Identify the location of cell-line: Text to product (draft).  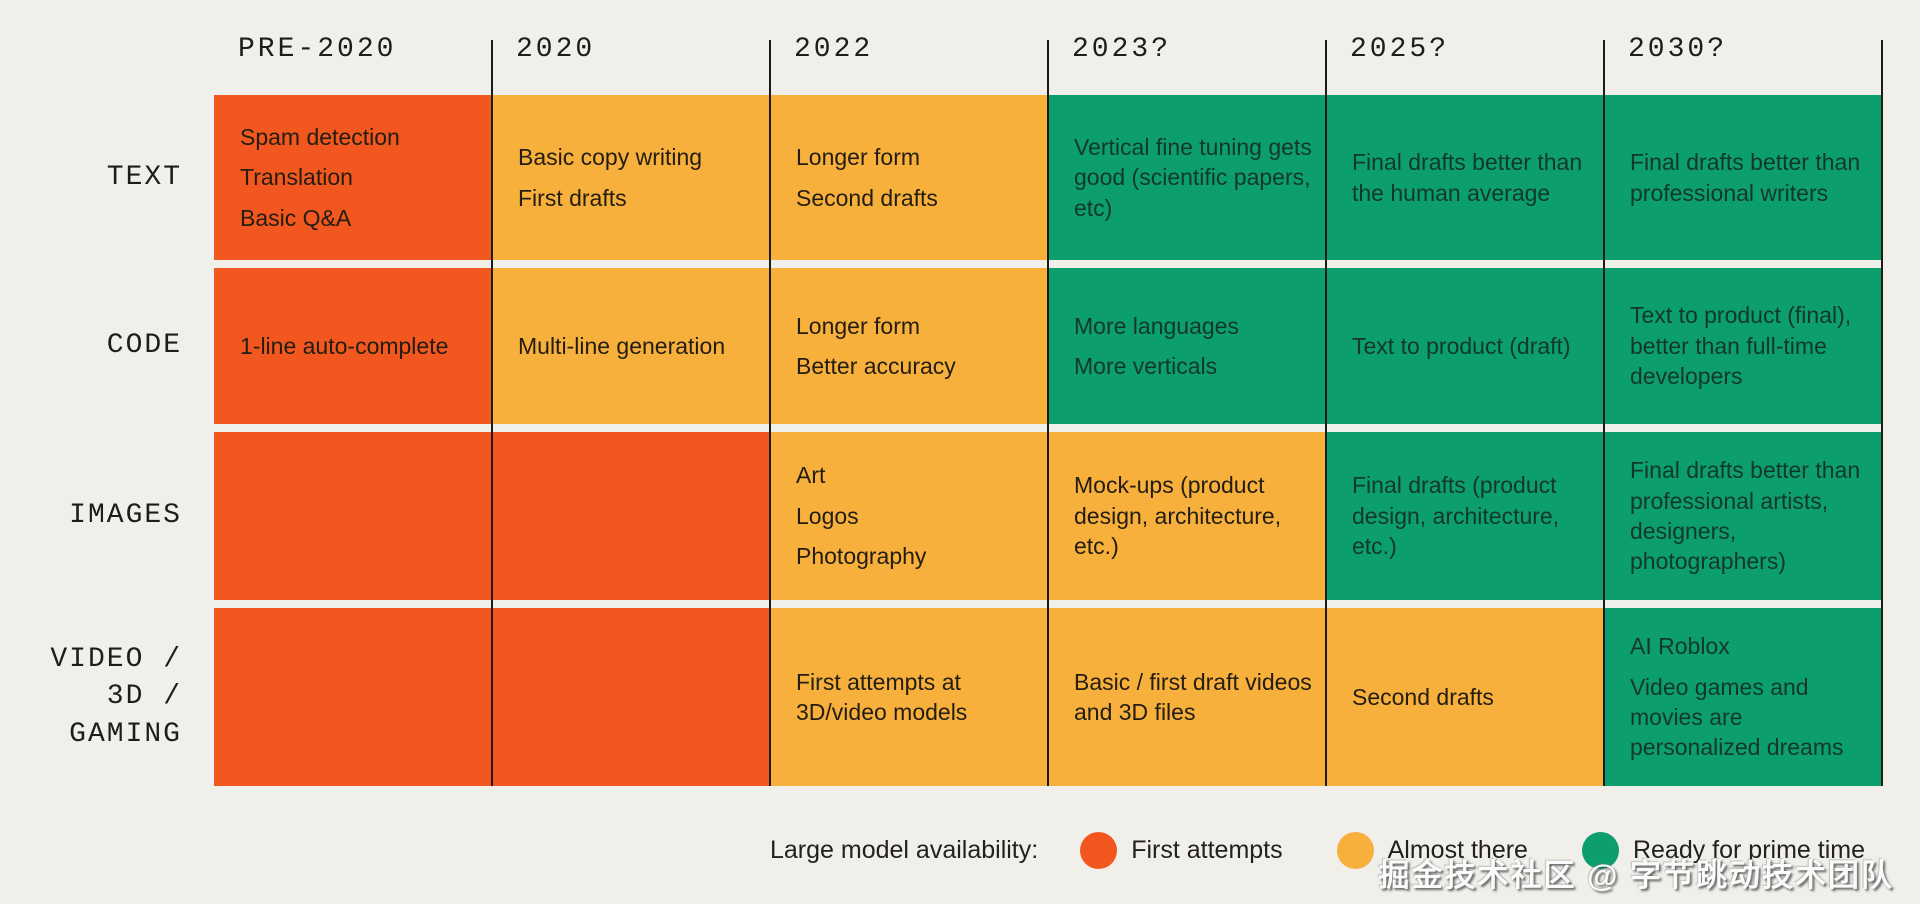
(1461, 345).